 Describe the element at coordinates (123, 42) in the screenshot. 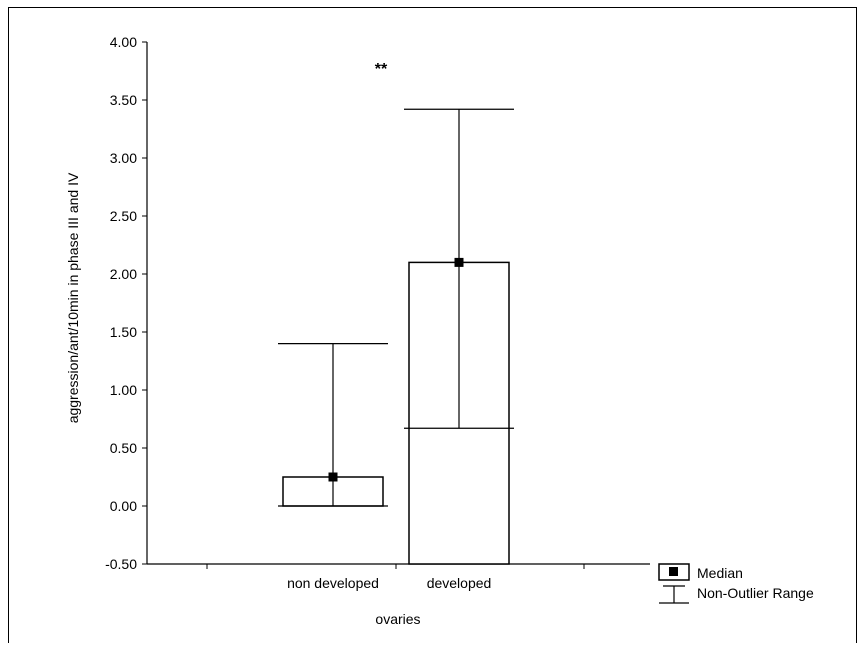

I see `y-tick-label: 4.00` at that location.